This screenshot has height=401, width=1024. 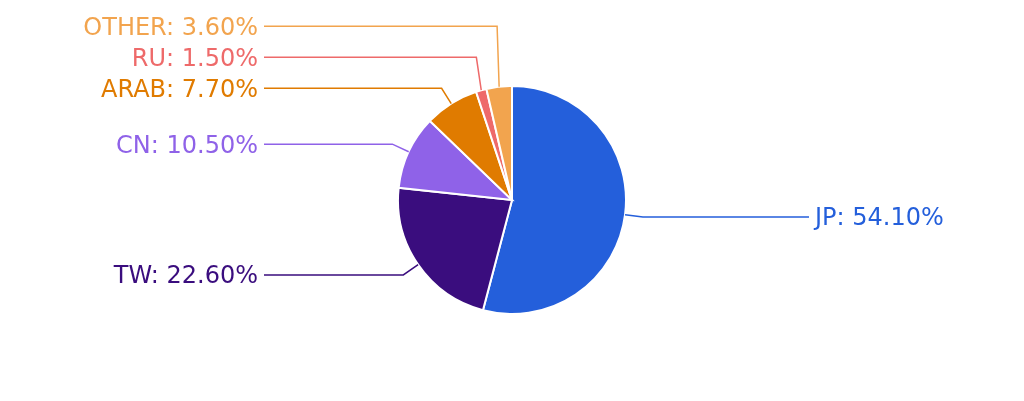 I want to click on slice-label: CN: 10.50%, so click(x=187, y=144).